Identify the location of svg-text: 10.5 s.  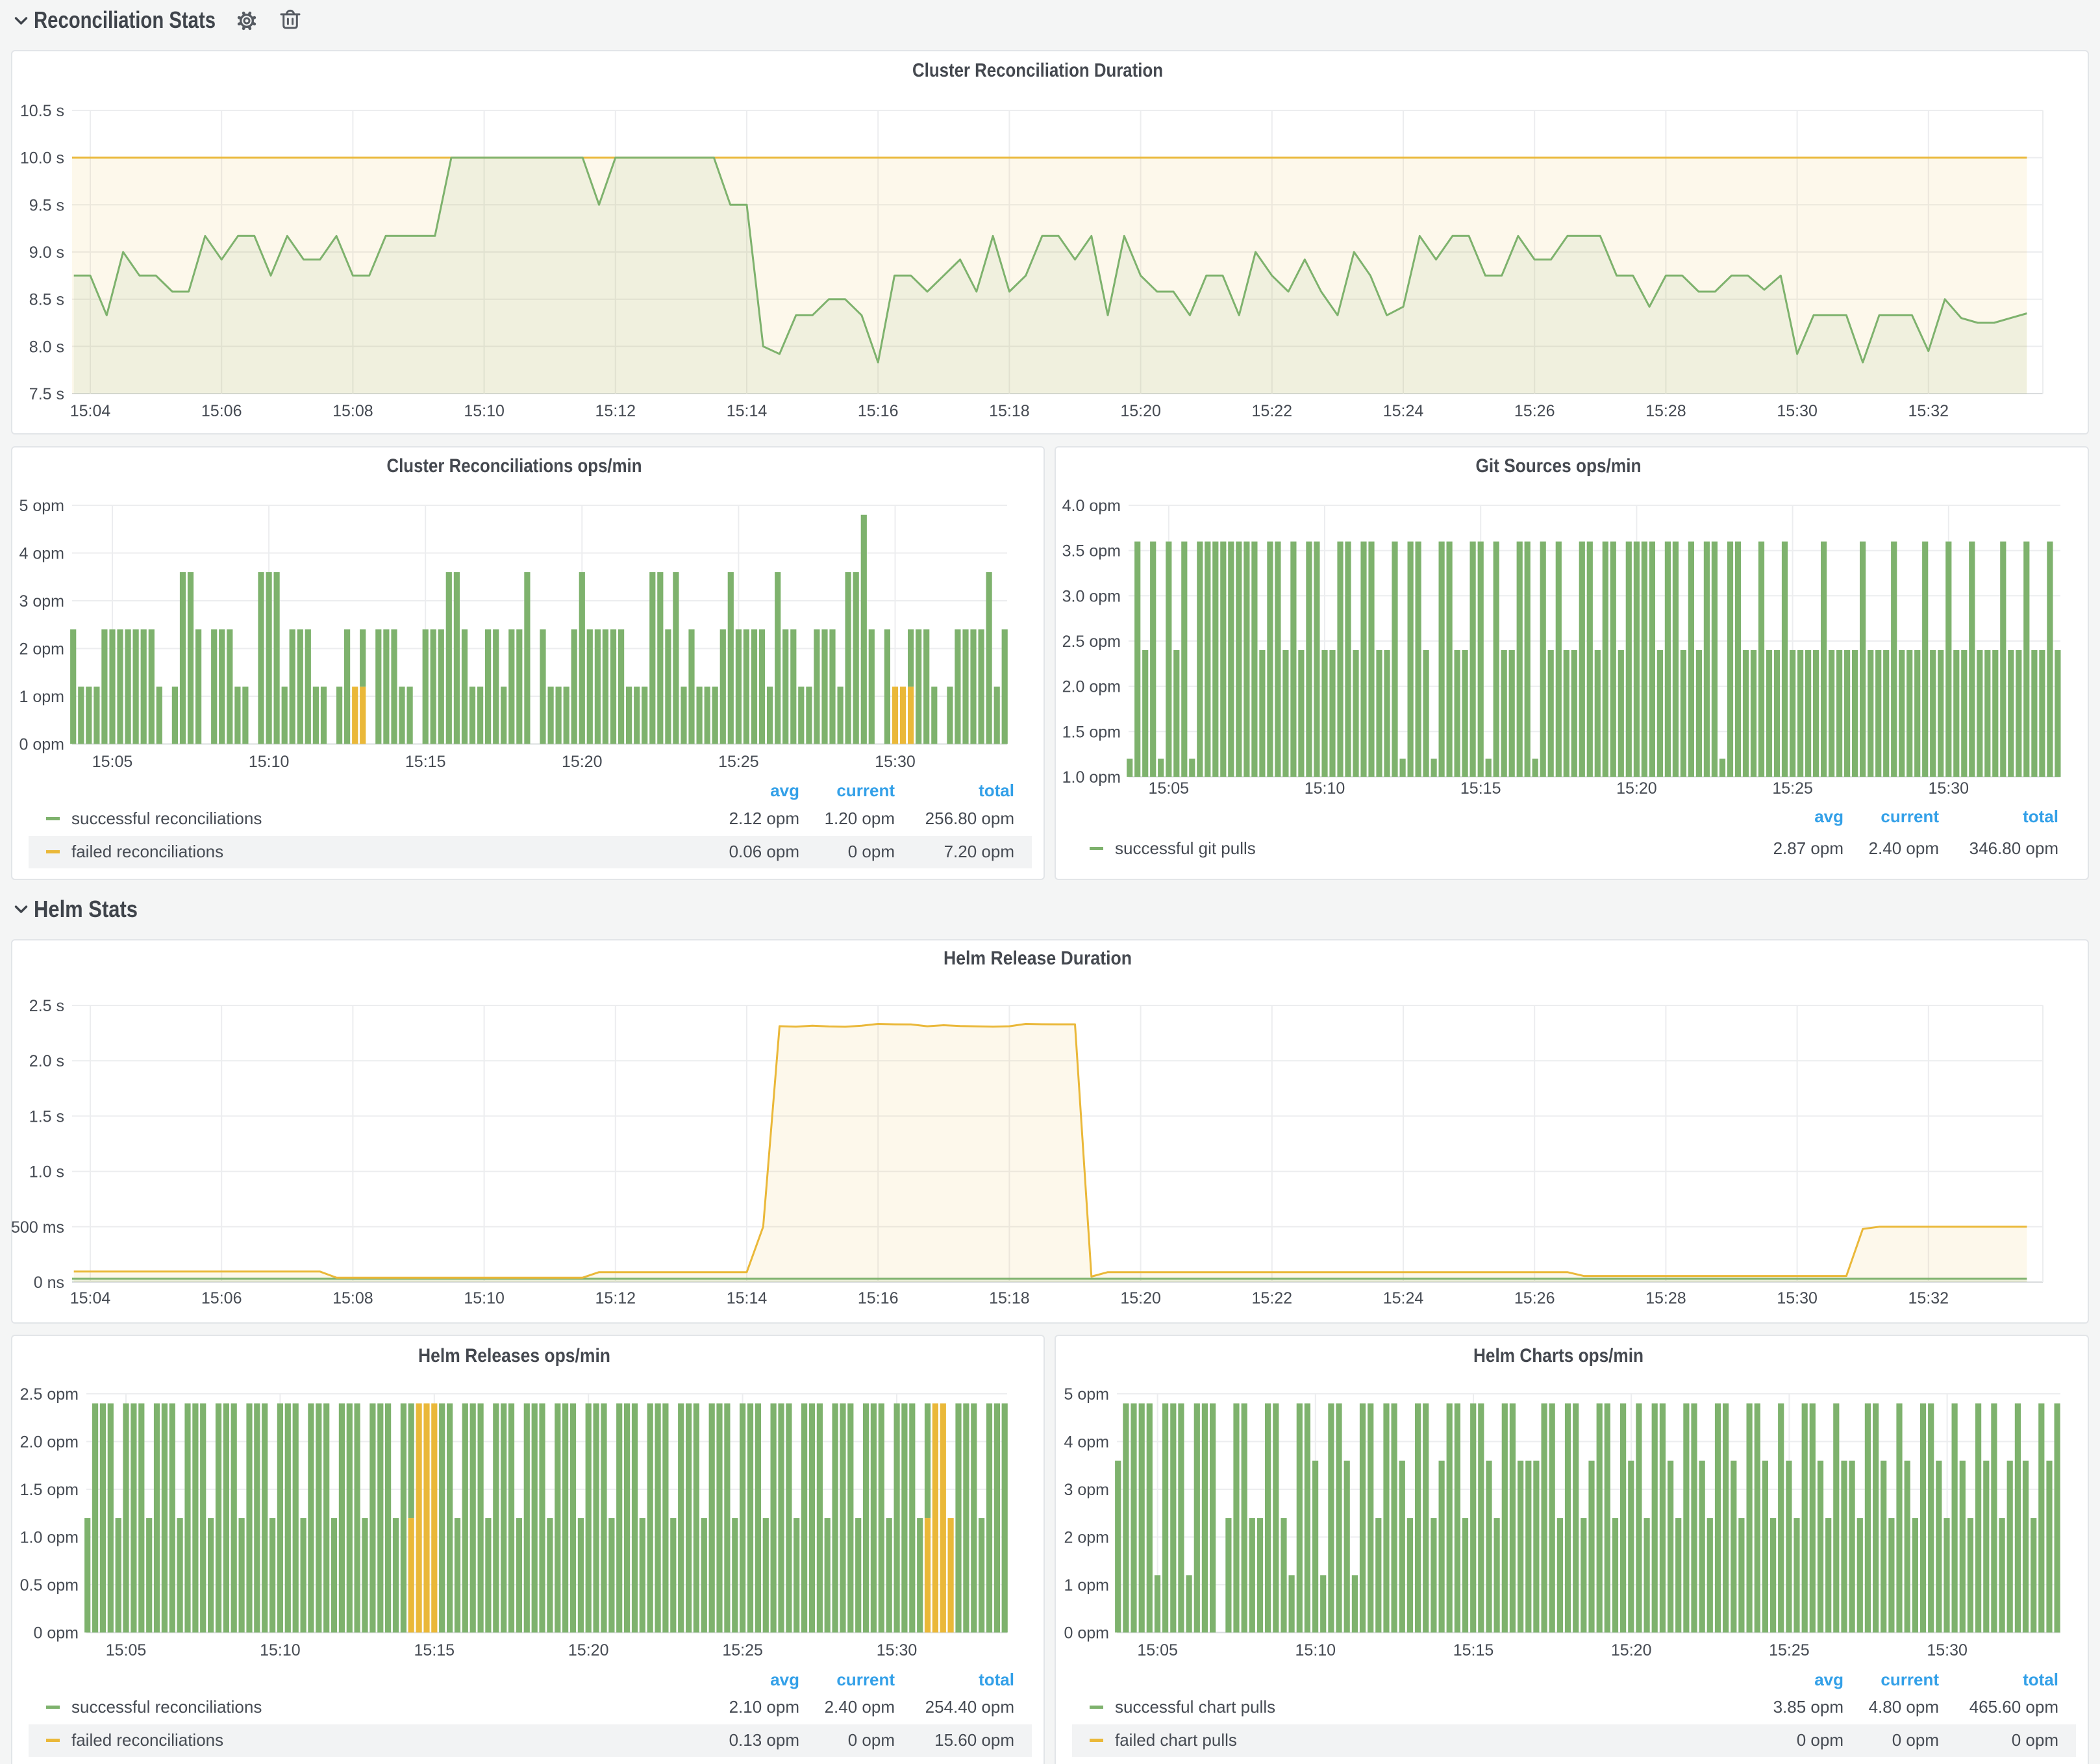
(42, 111).